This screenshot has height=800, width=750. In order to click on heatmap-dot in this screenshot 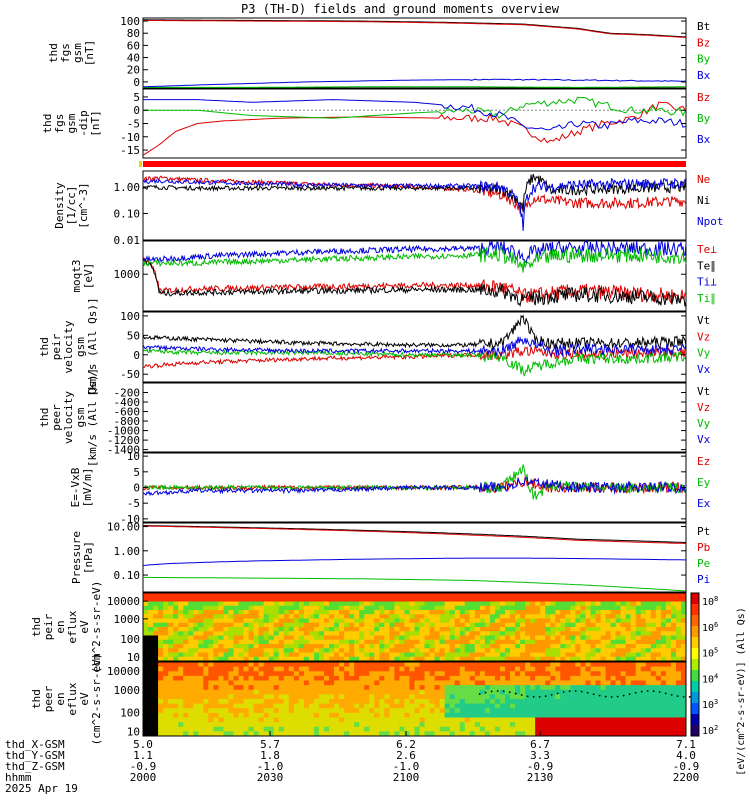, I will do `click(623, 695)`.